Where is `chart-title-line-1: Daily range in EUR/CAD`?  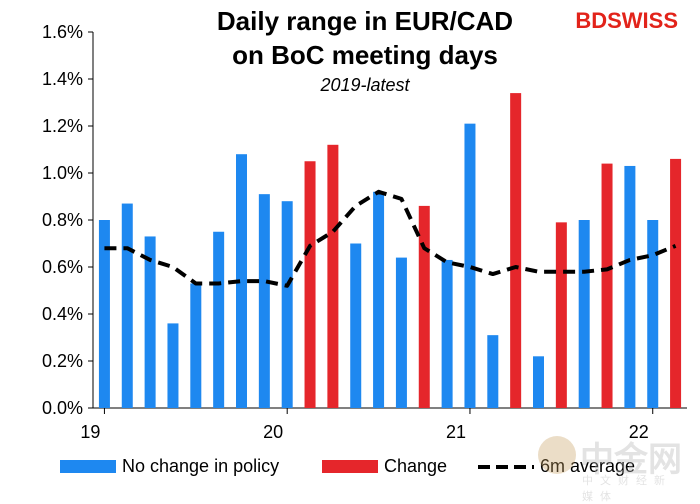 chart-title-line-1: Daily range in EUR/CAD is located at coordinates (365, 21).